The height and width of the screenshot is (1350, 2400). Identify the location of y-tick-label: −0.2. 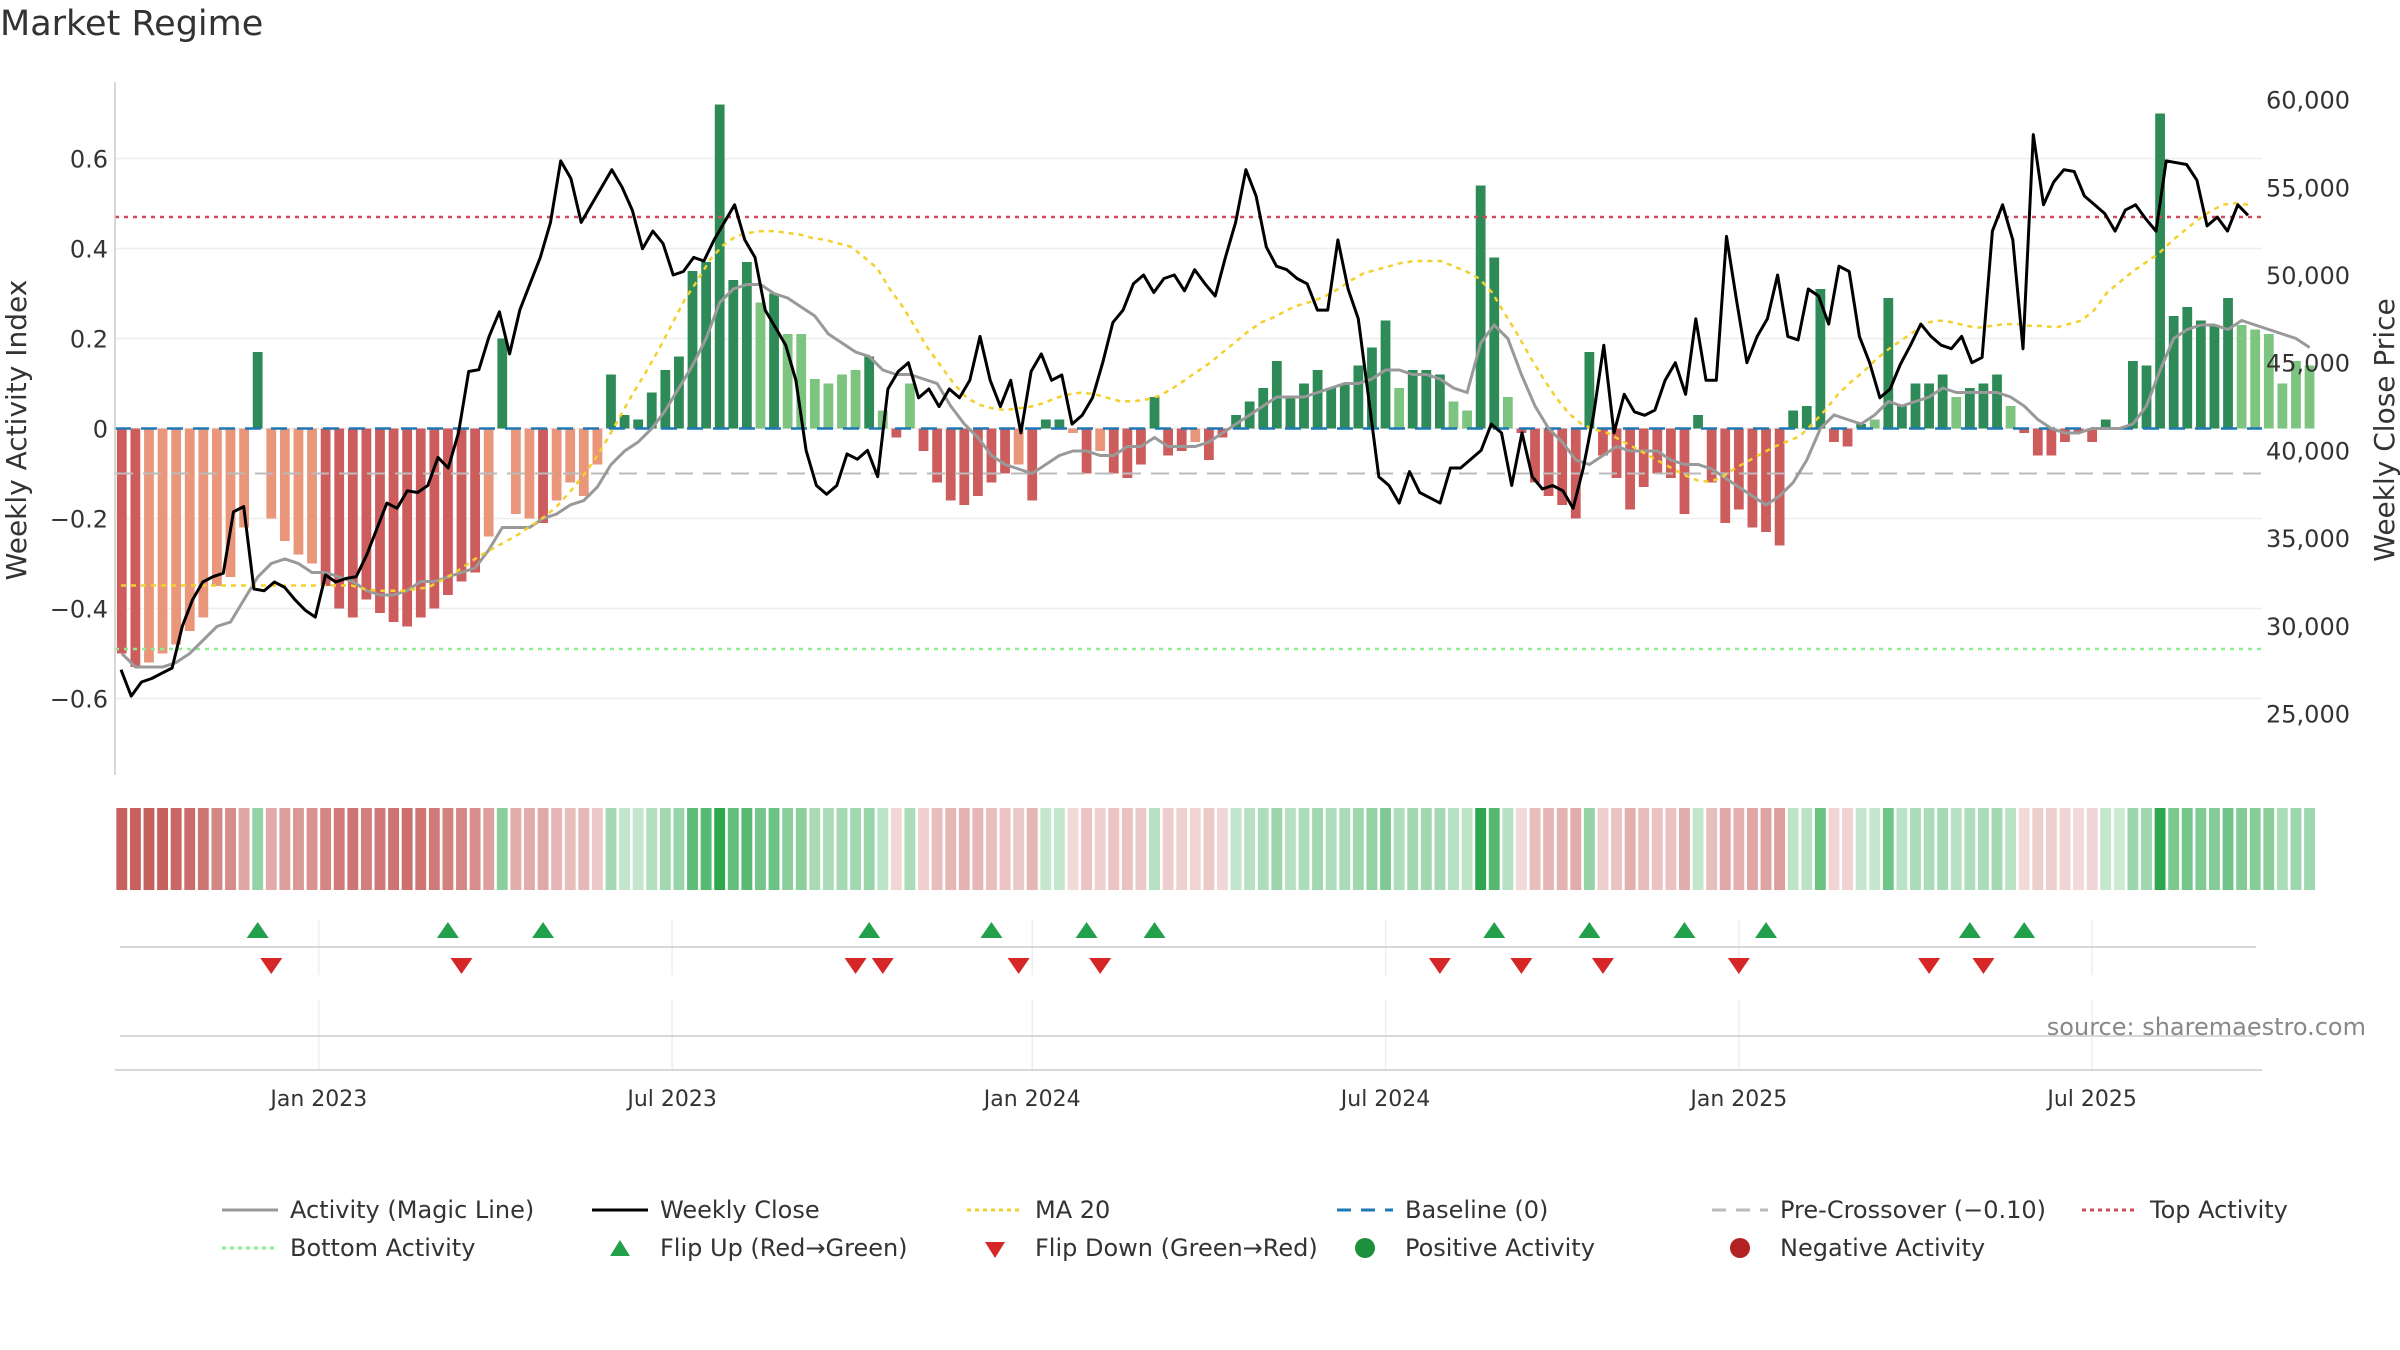
(79, 520).